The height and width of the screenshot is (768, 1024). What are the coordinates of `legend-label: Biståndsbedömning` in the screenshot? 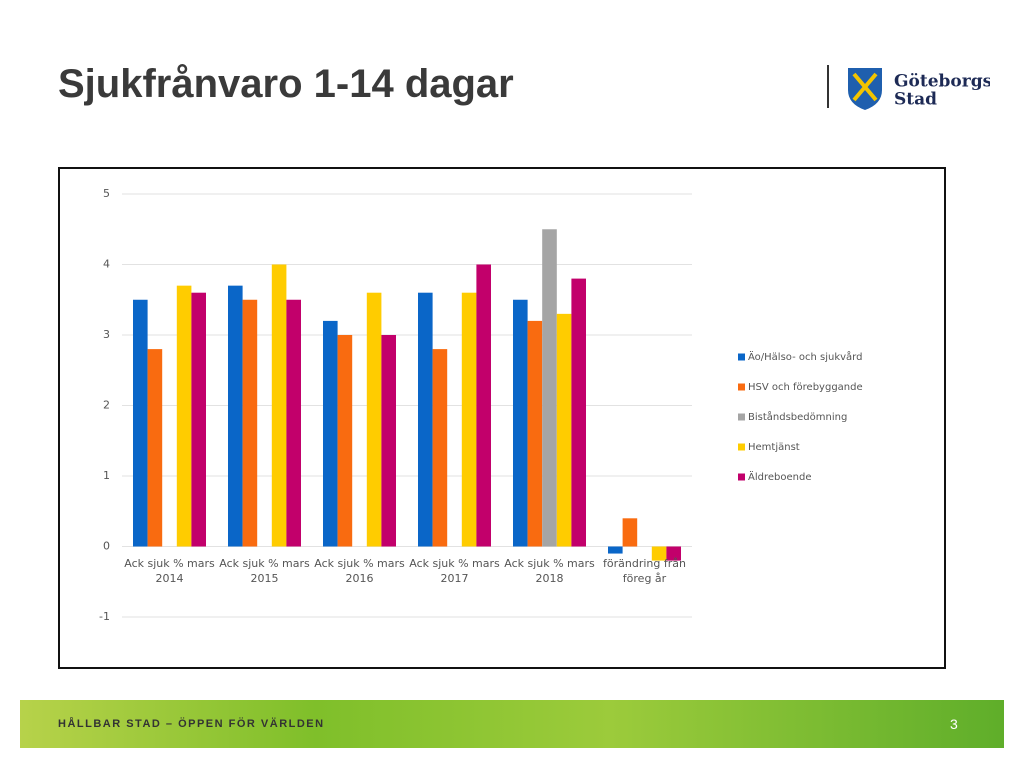 It's located at (797, 416).